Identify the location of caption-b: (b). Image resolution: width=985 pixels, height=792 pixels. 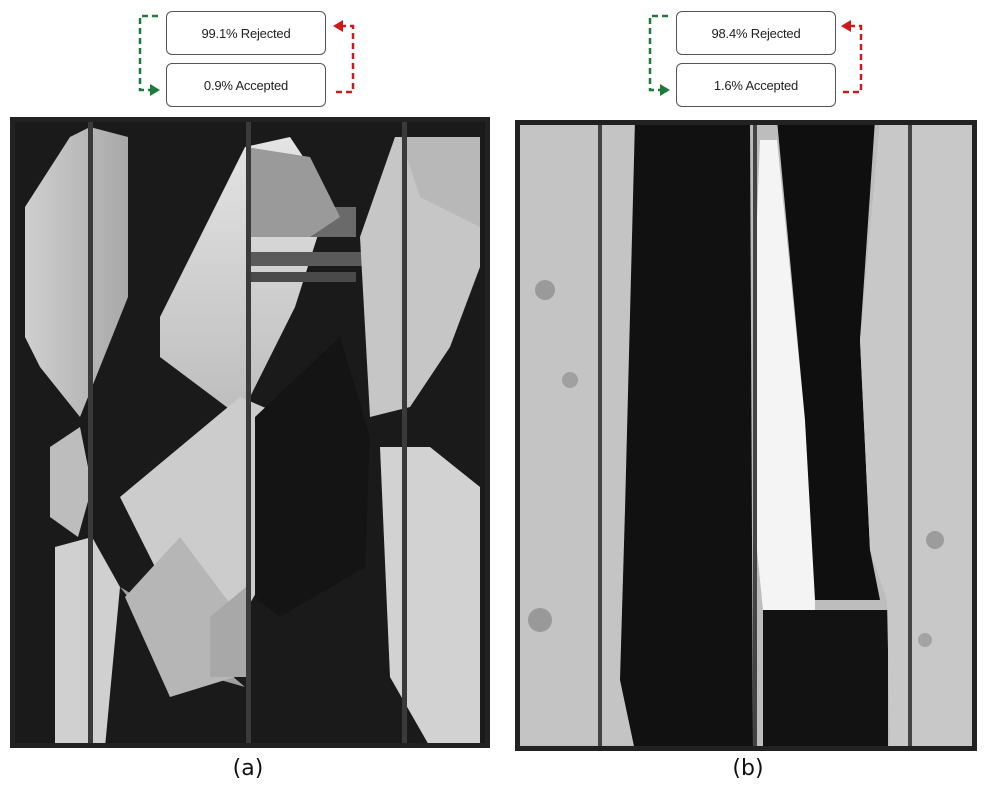
(748, 768).